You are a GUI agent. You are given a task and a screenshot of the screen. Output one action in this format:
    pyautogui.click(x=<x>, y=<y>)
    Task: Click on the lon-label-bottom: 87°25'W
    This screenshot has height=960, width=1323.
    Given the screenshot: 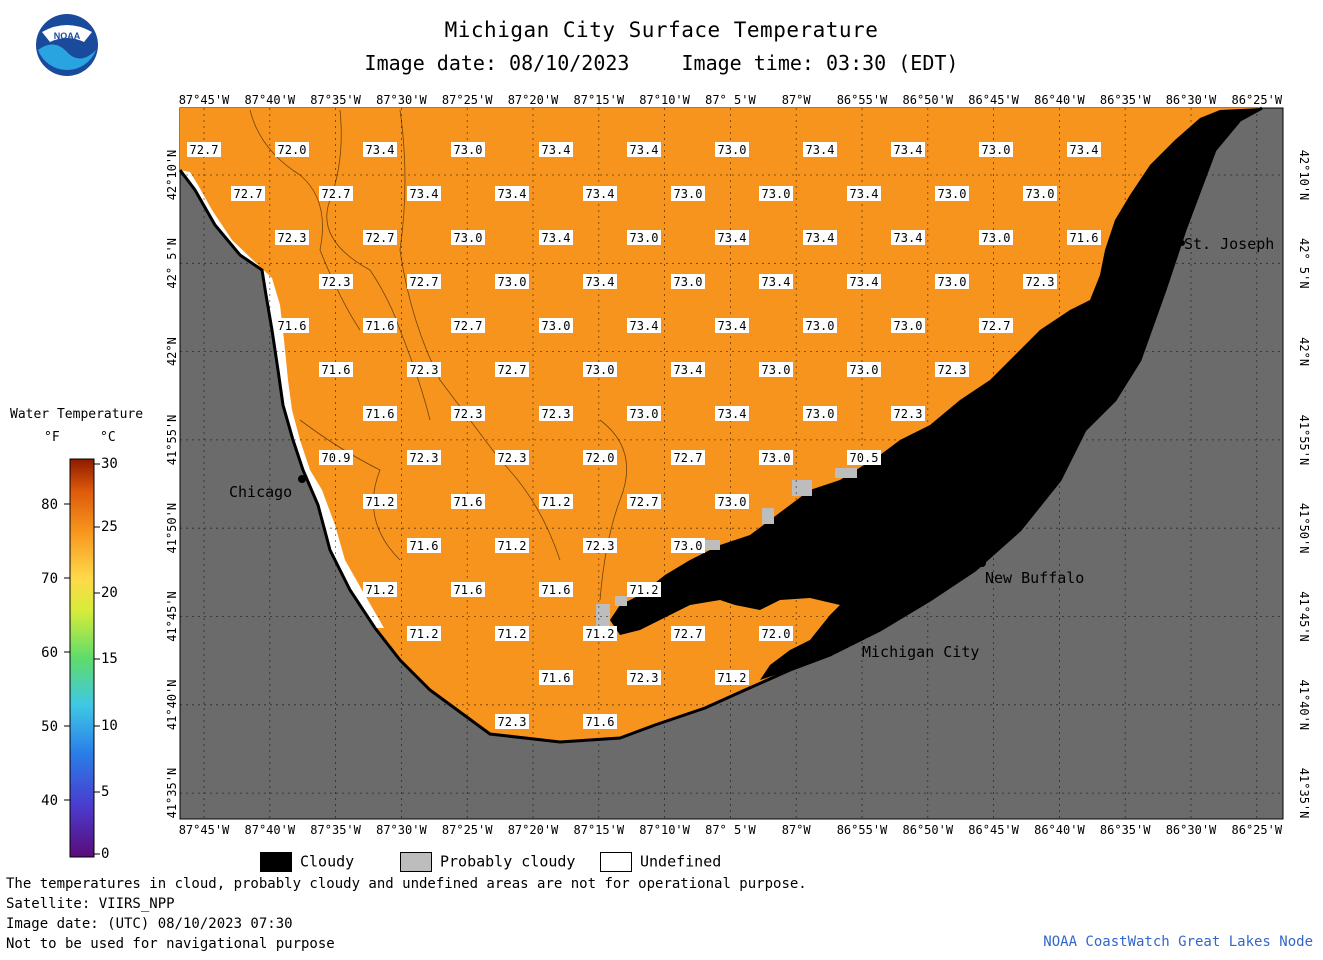 What is the action you would take?
    pyautogui.click(x=467, y=830)
    